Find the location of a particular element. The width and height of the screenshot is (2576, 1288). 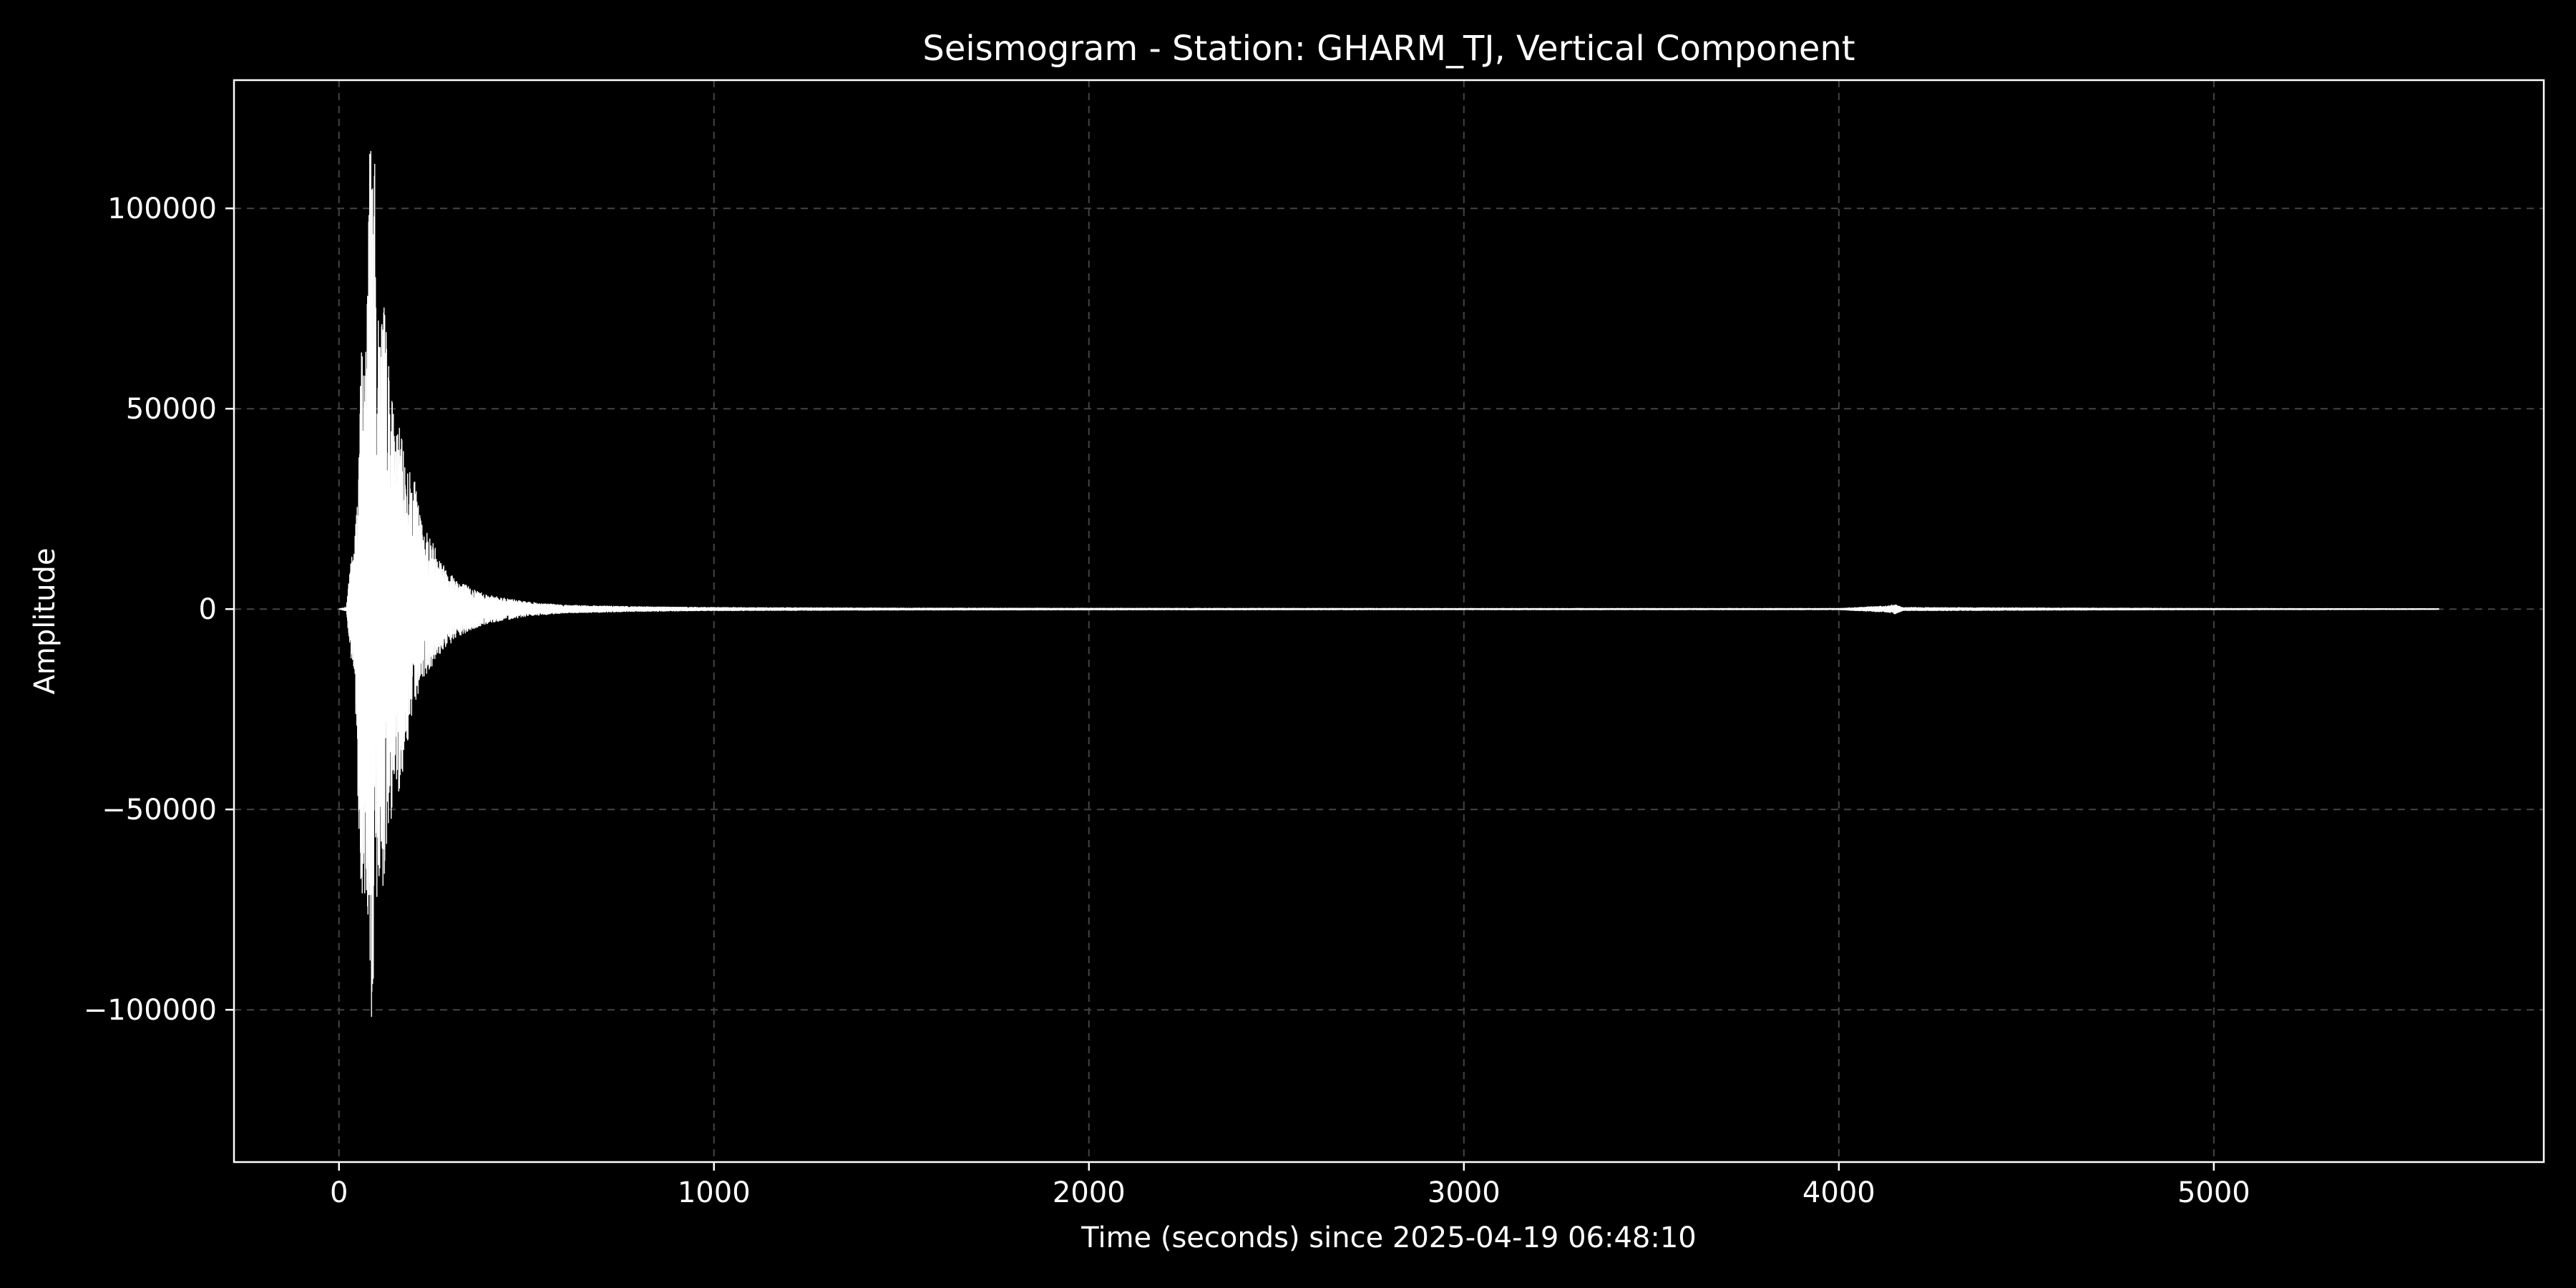

y-tick-label: 0 is located at coordinates (208, 609).